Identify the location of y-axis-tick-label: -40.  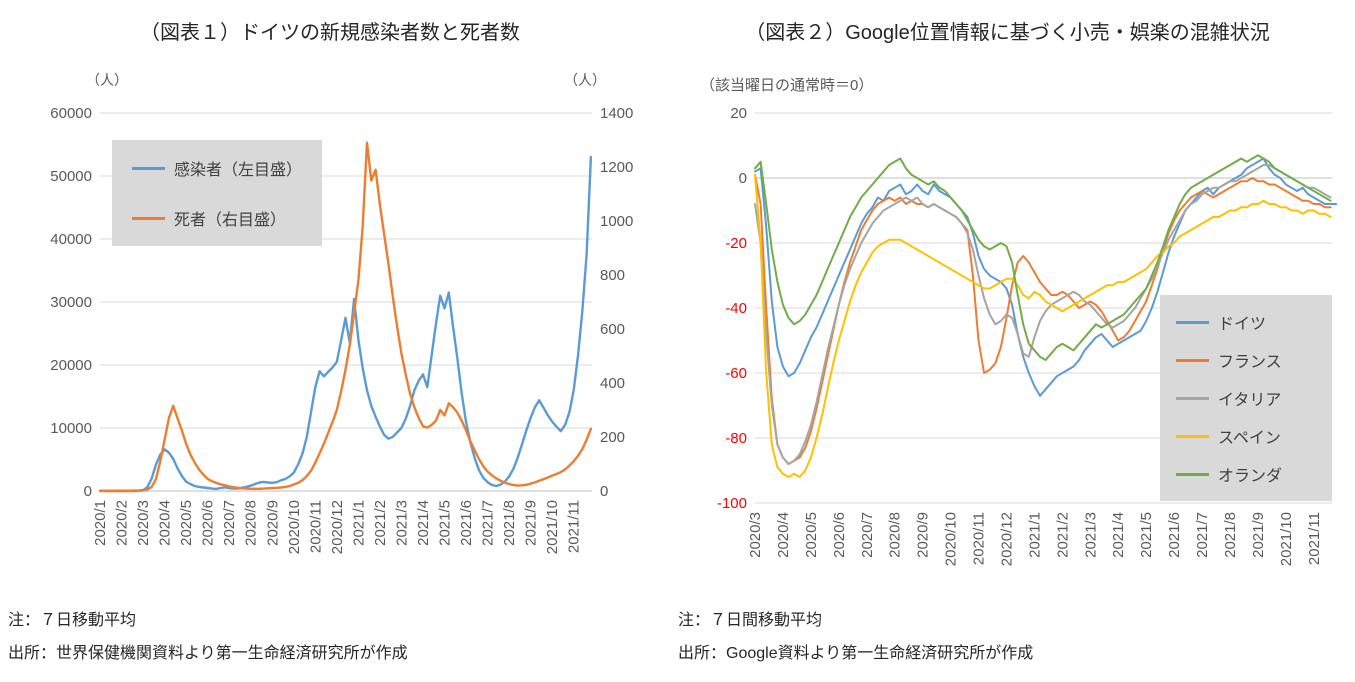
(736, 308).